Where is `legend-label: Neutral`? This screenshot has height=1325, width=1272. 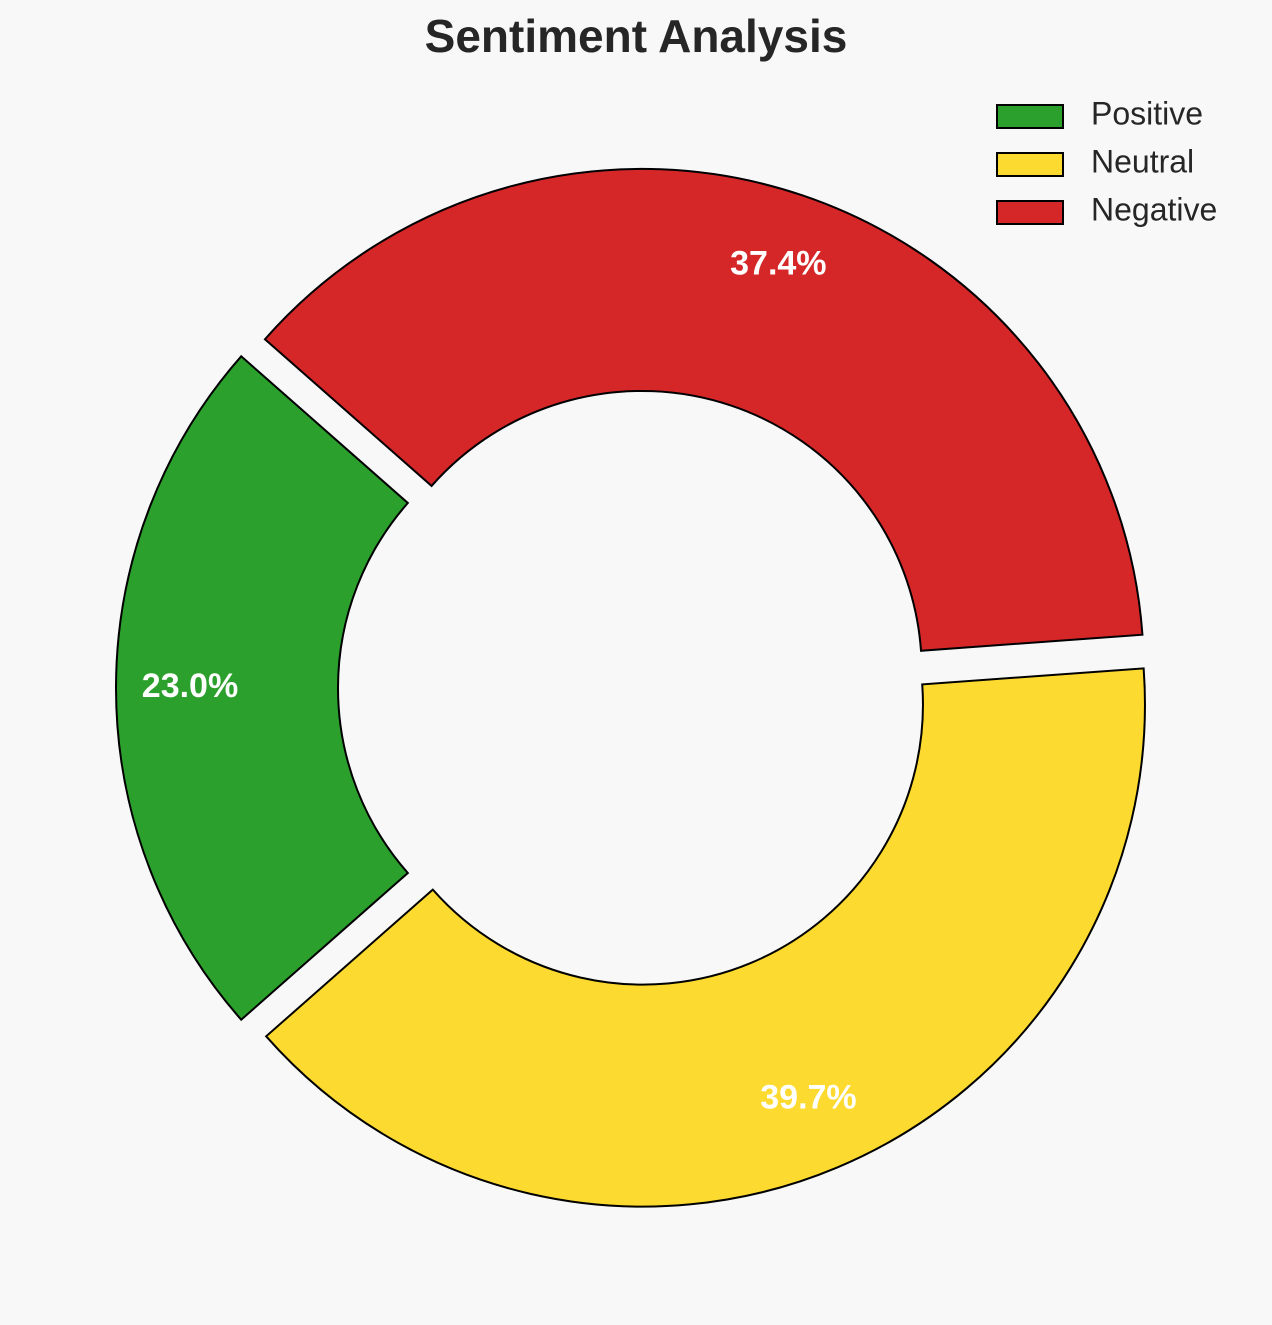
legend-label: Neutral is located at coordinates (1142, 161).